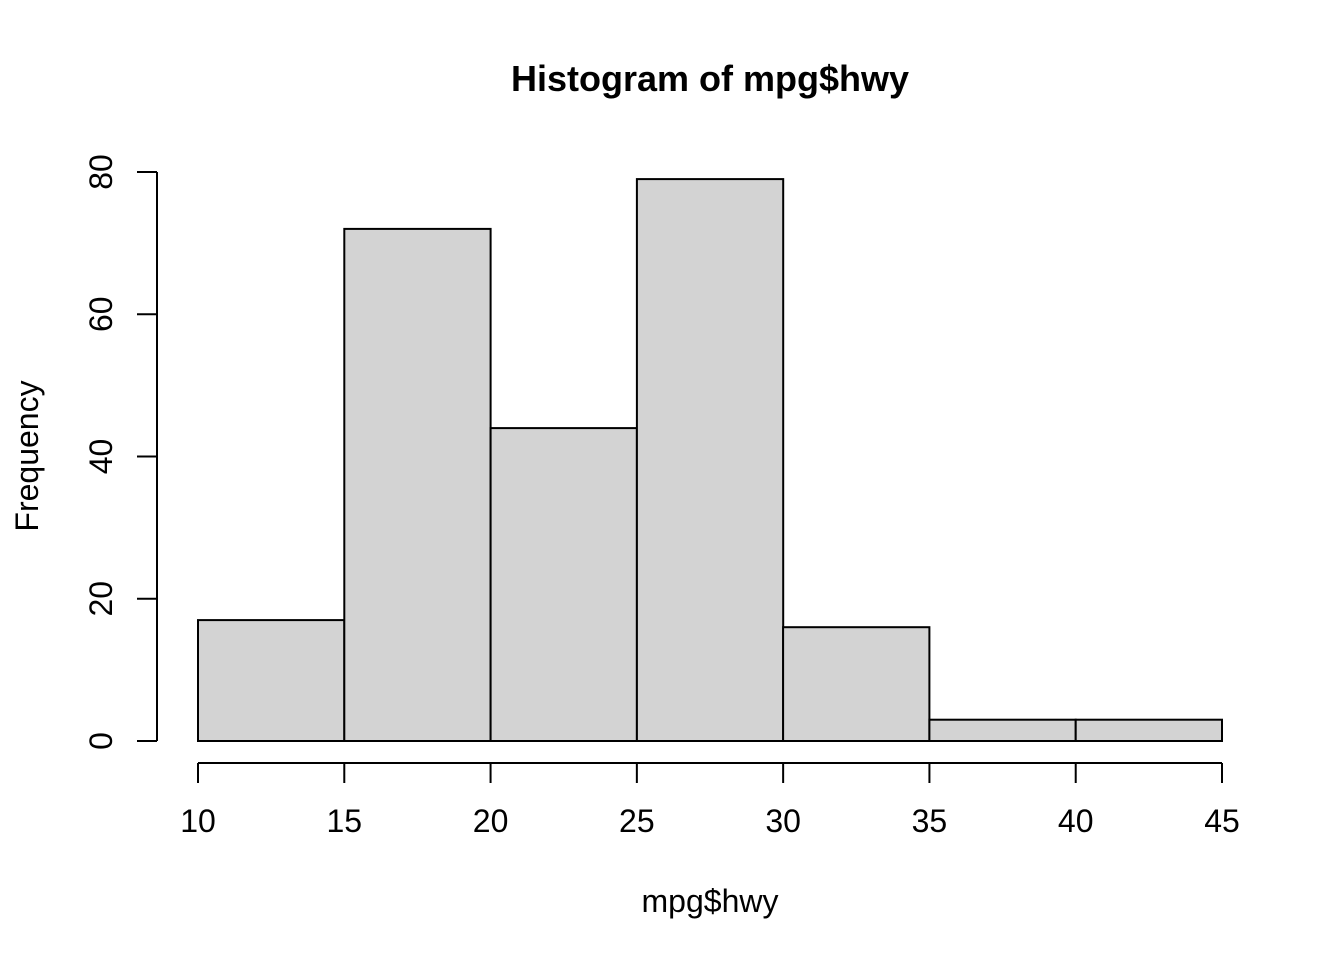 The width and height of the screenshot is (1344, 960). Describe the element at coordinates (101, 314) in the screenshot. I see `y-tick-label: 60` at that location.